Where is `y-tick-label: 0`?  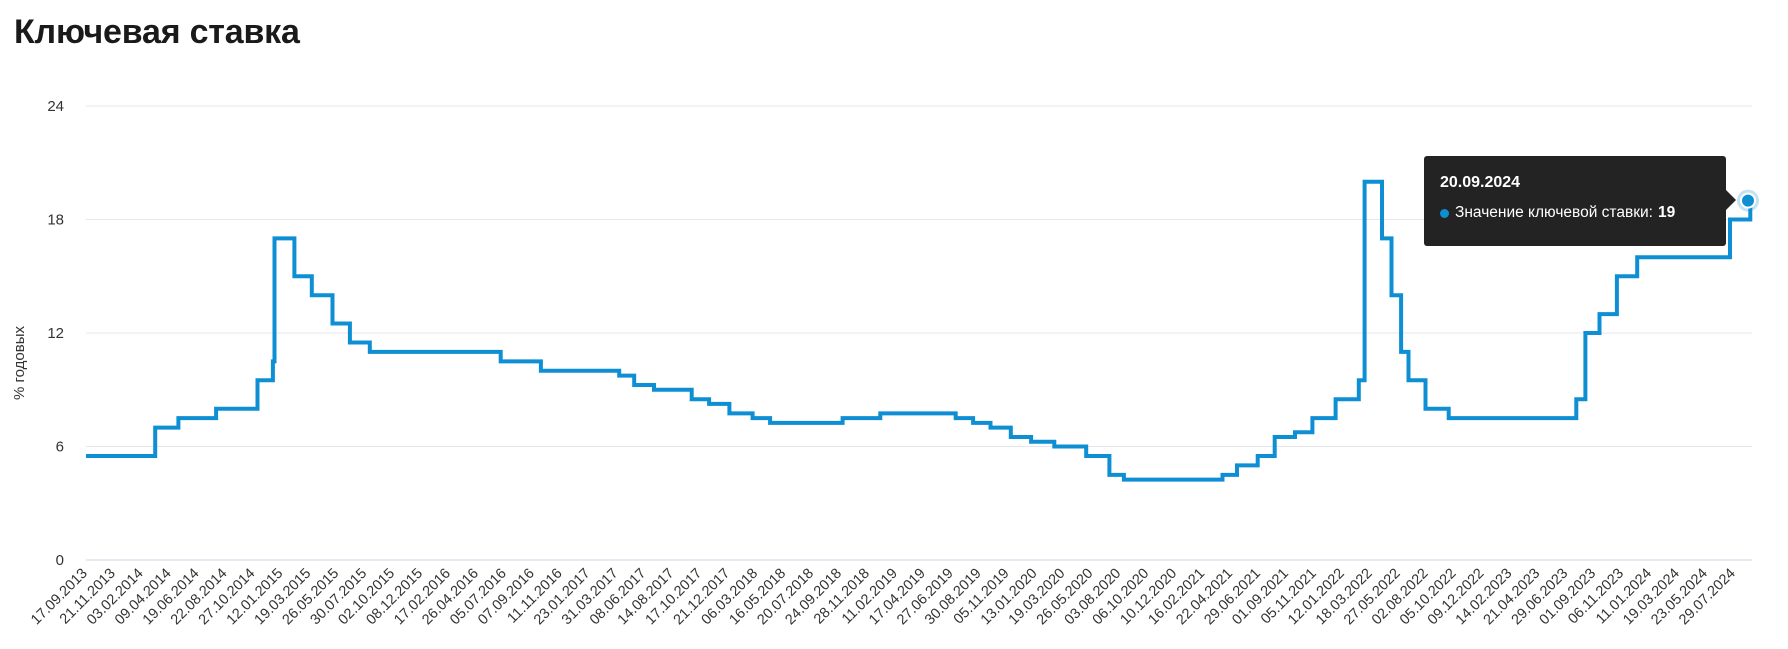 y-tick-label: 0 is located at coordinates (60, 560).